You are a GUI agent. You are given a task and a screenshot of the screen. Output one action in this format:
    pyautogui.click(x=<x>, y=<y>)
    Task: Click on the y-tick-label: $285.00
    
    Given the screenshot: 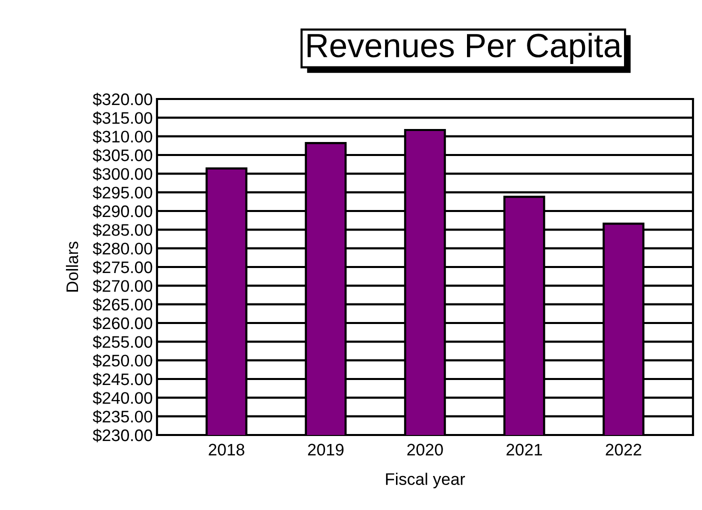 What is the action you would take?
    pyautogui.click(x=122, y=230)
    